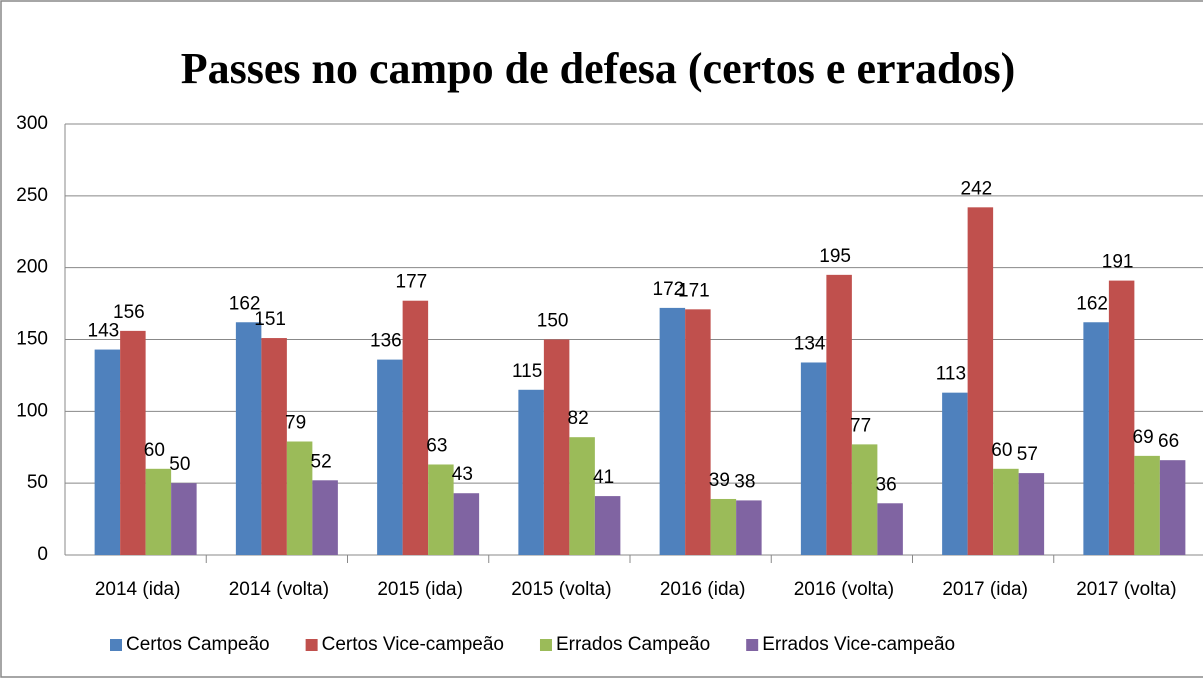 Image resolution: width=1203 pixels, height=678 pixels. What do you see at coordinates (32, 123) in the screenshot?
I see `y-tick-label: 300` at bounding box center [32, 123].